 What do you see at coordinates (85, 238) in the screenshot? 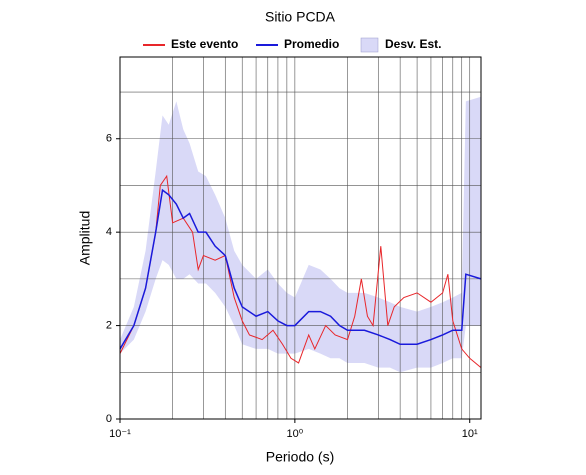
I see `y-axis-label: Amplitud` at bounding box center [85, 238].